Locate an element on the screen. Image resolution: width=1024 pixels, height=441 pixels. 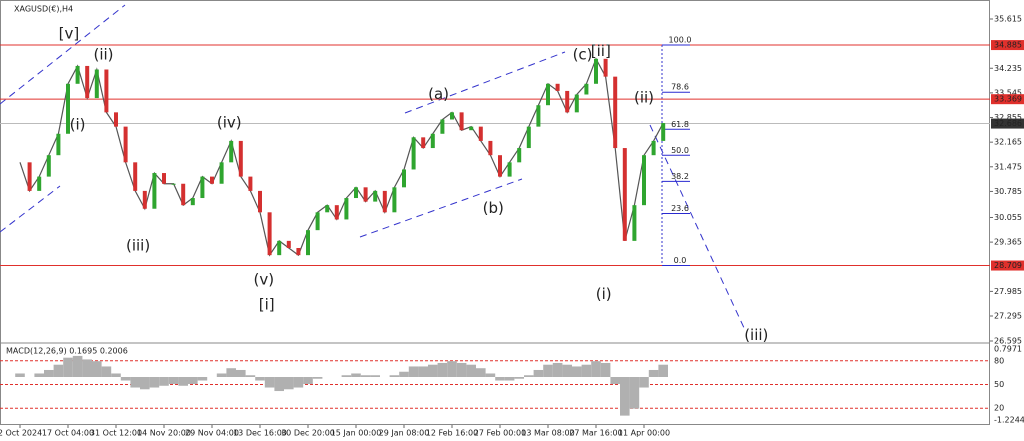
chart-title: XAGUSD(€),H4 is located at coordinates (43, 9).